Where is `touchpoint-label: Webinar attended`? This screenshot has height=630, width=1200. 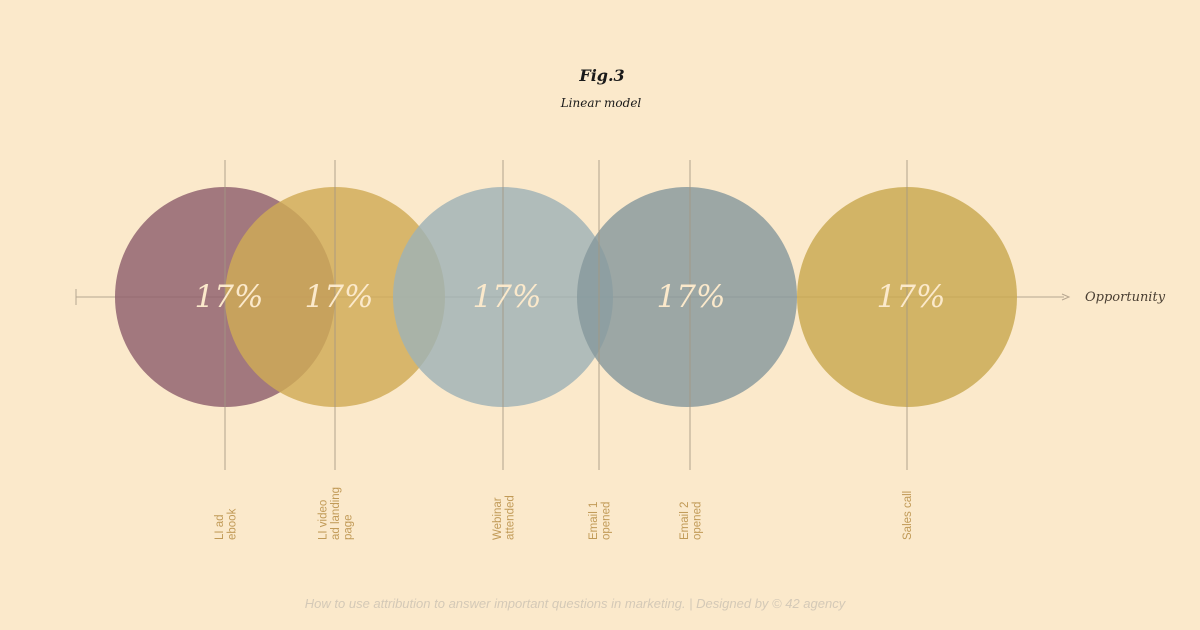
touchpoint-label: Webinar attended is located at coordinates (504, 517).